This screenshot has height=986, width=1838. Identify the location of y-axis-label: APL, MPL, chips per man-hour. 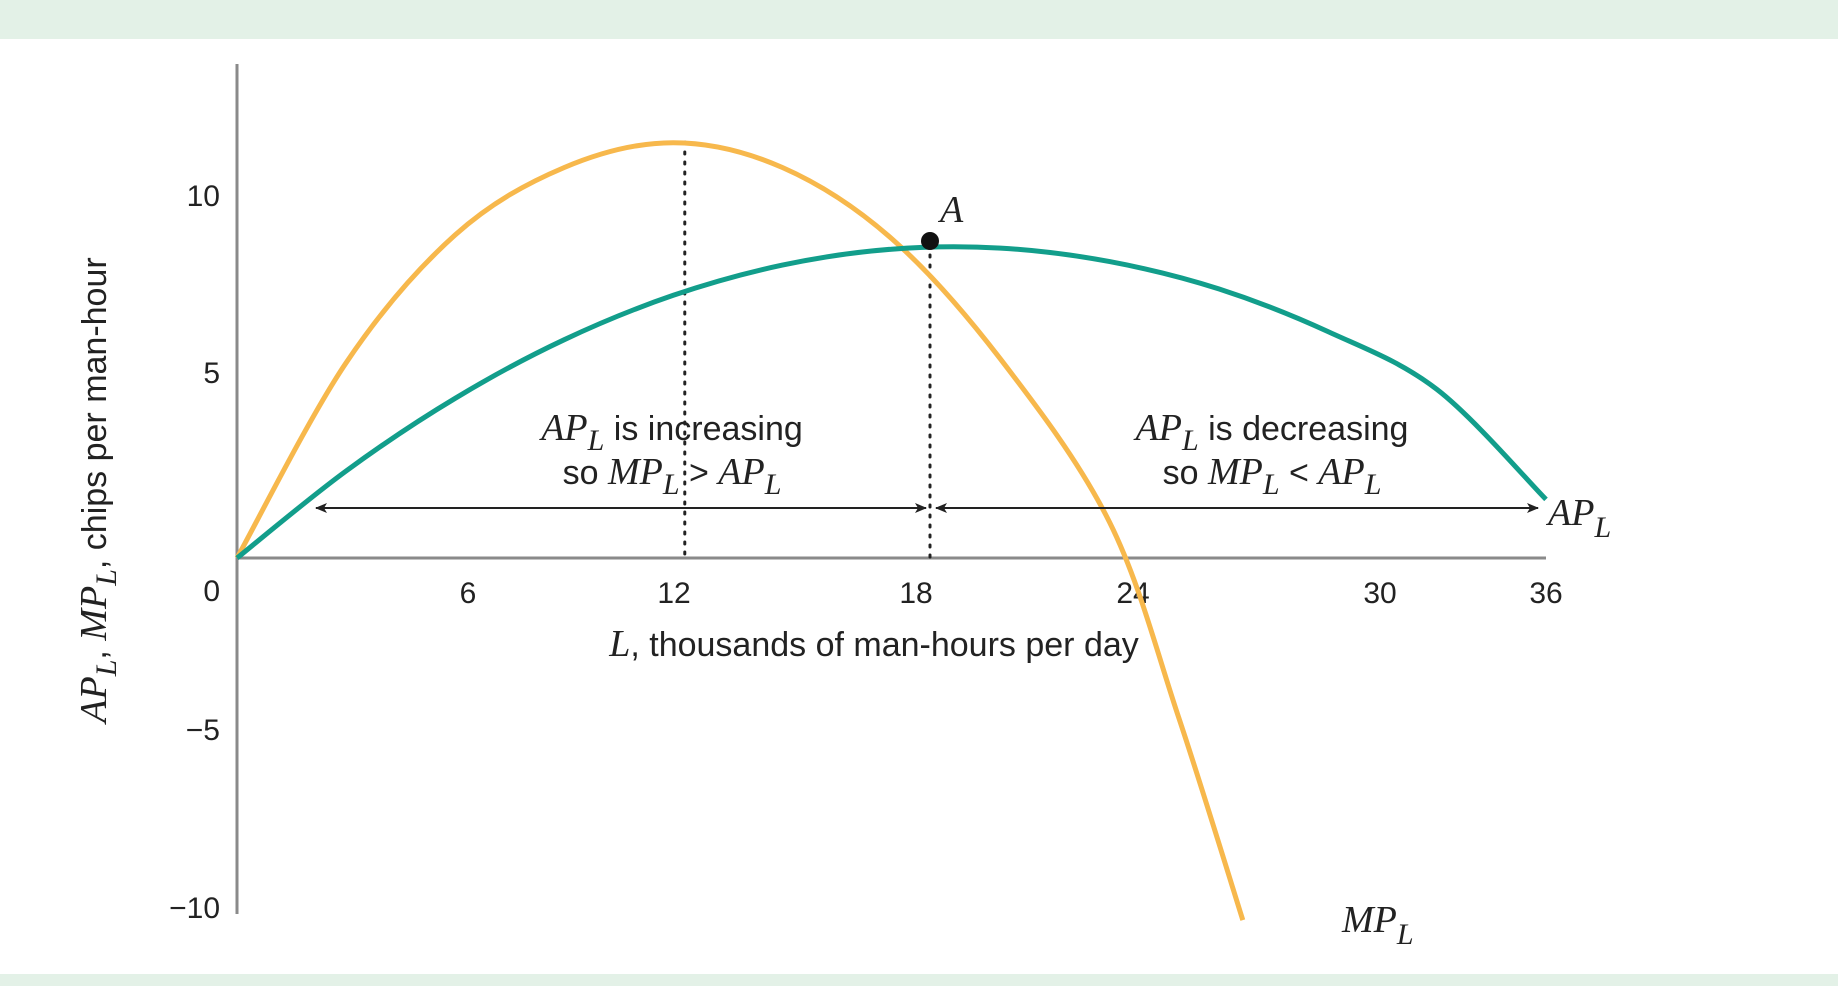
(98, 491).